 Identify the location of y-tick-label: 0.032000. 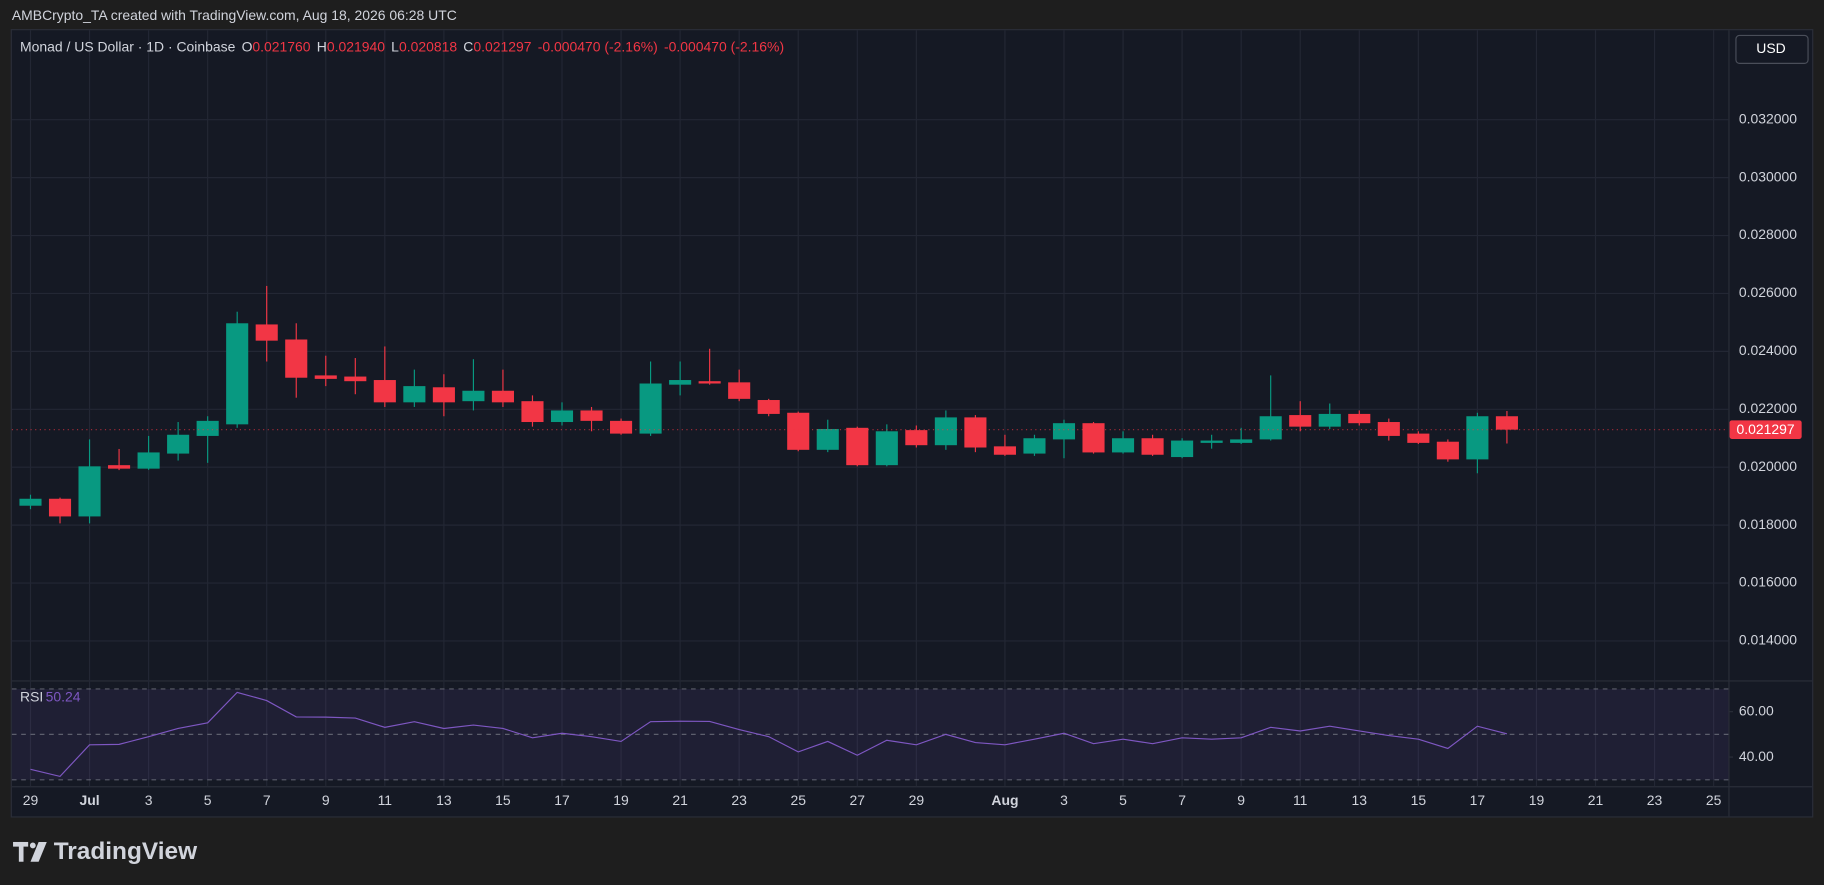
(1768, 118).